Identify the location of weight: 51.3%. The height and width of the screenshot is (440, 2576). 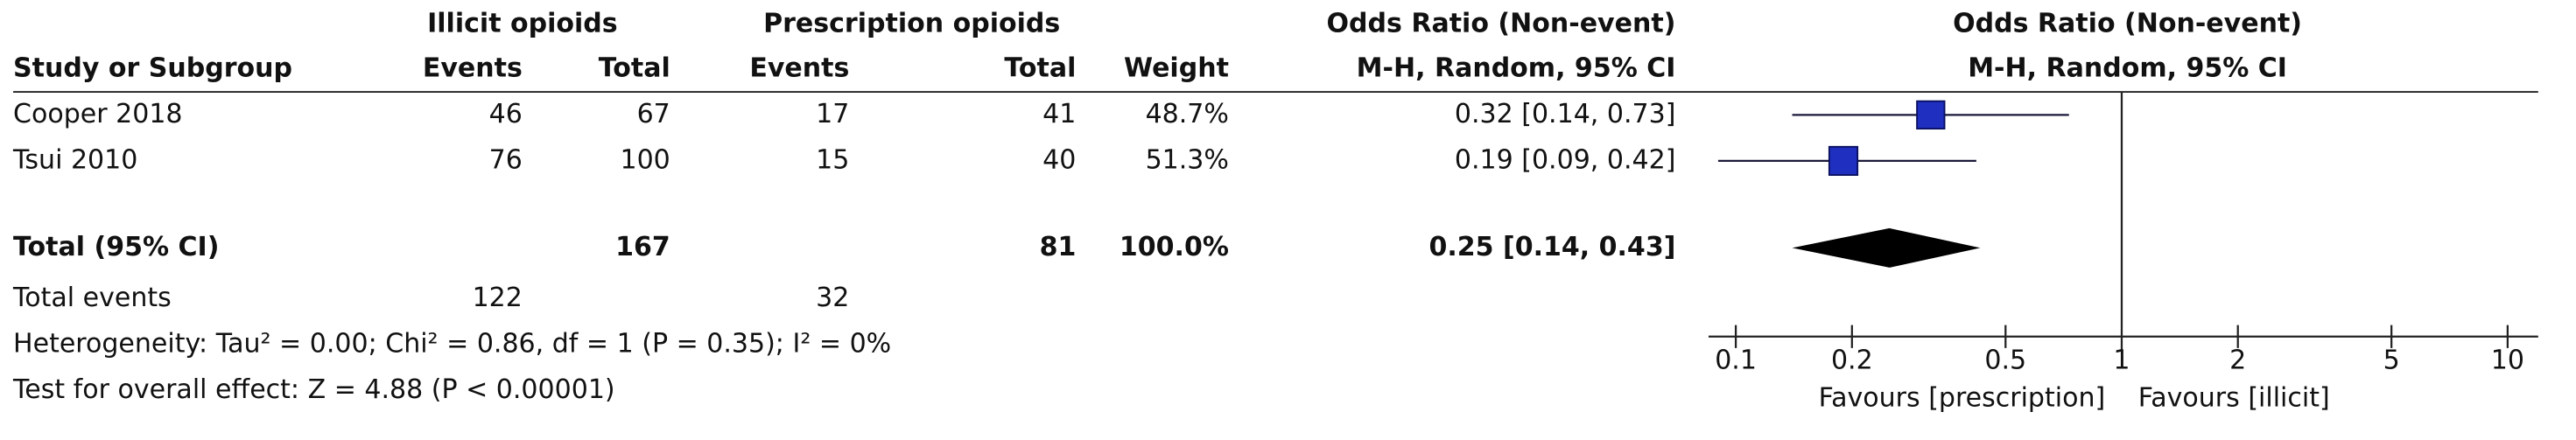
(1187, 159).